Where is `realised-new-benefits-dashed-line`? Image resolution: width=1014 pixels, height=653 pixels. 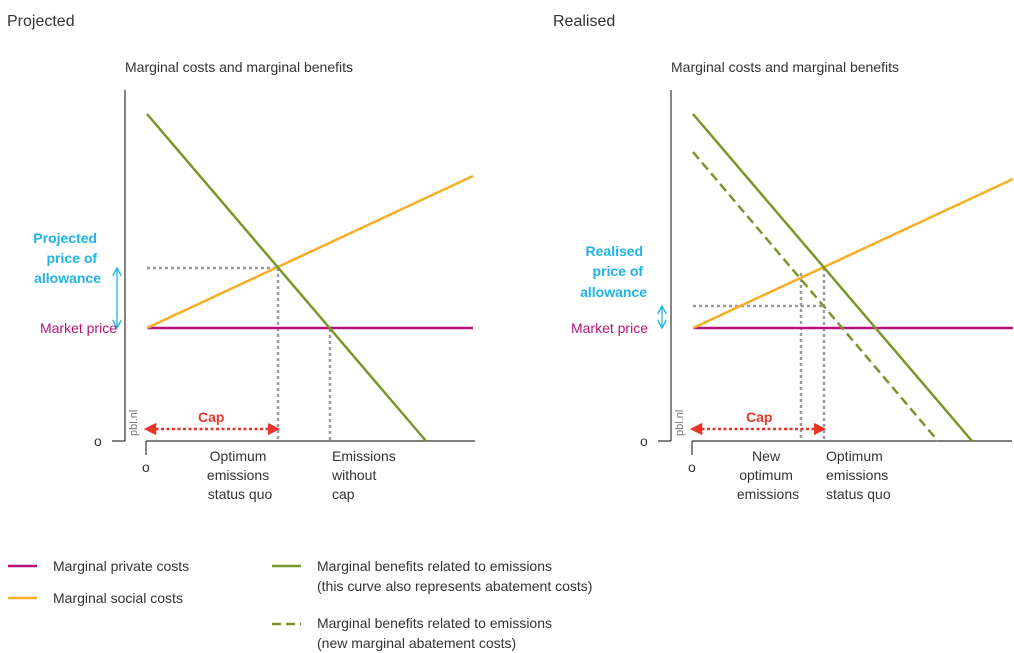 realised-new-benefits-dashed-line is located at coordinates (815, 296).